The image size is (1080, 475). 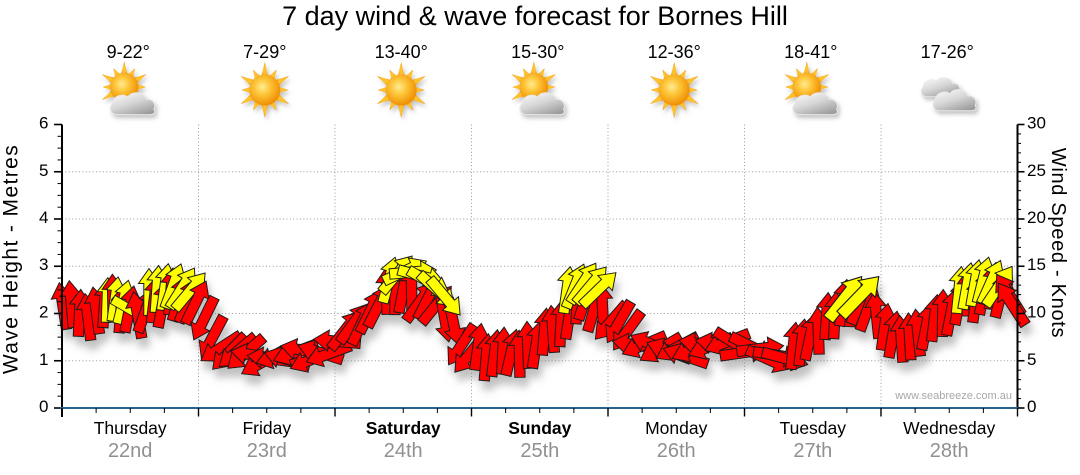 I want to click on svg-text: 18-41°, so click(x=810, y=52).